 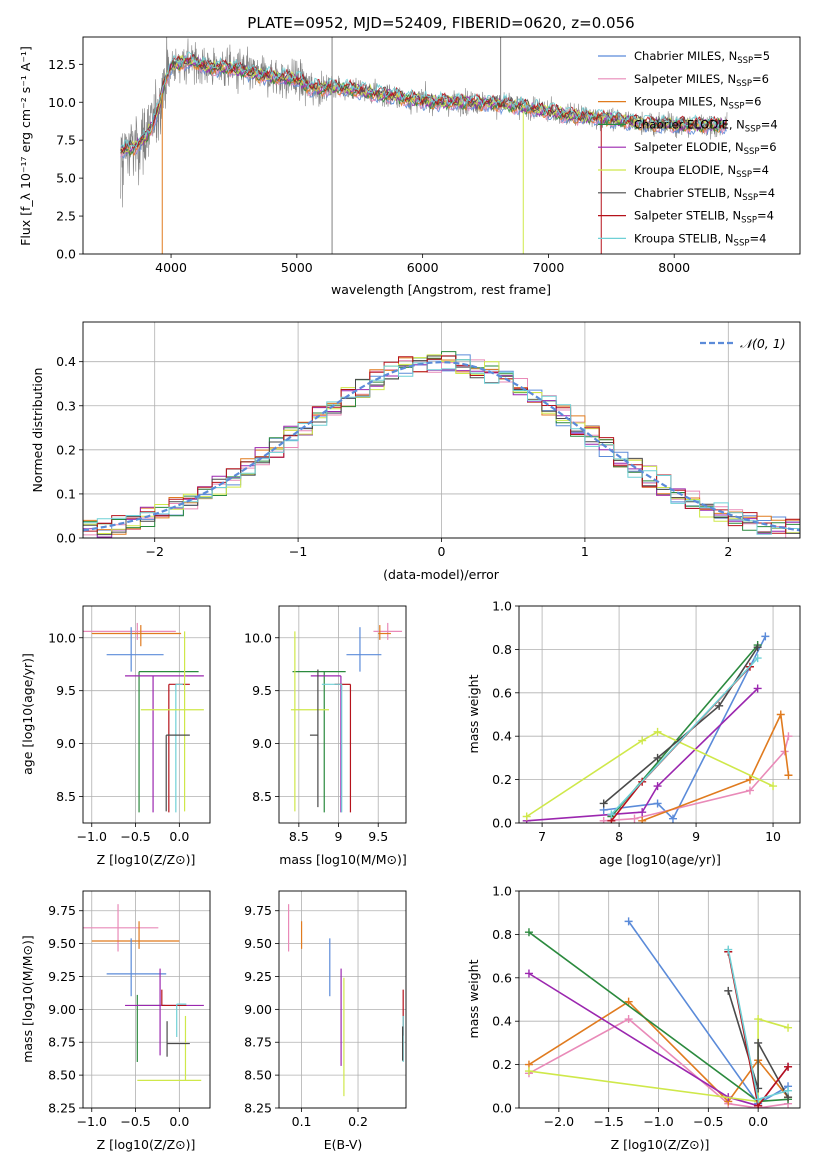 I want to click on x-tick-label: 5000, so click(x=297, y=267).